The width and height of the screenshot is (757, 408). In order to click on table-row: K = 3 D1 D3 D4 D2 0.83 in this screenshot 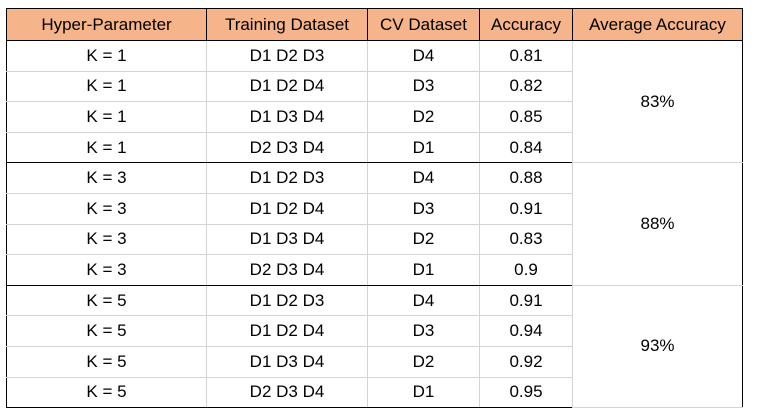, I will do `click(374, 239)`.